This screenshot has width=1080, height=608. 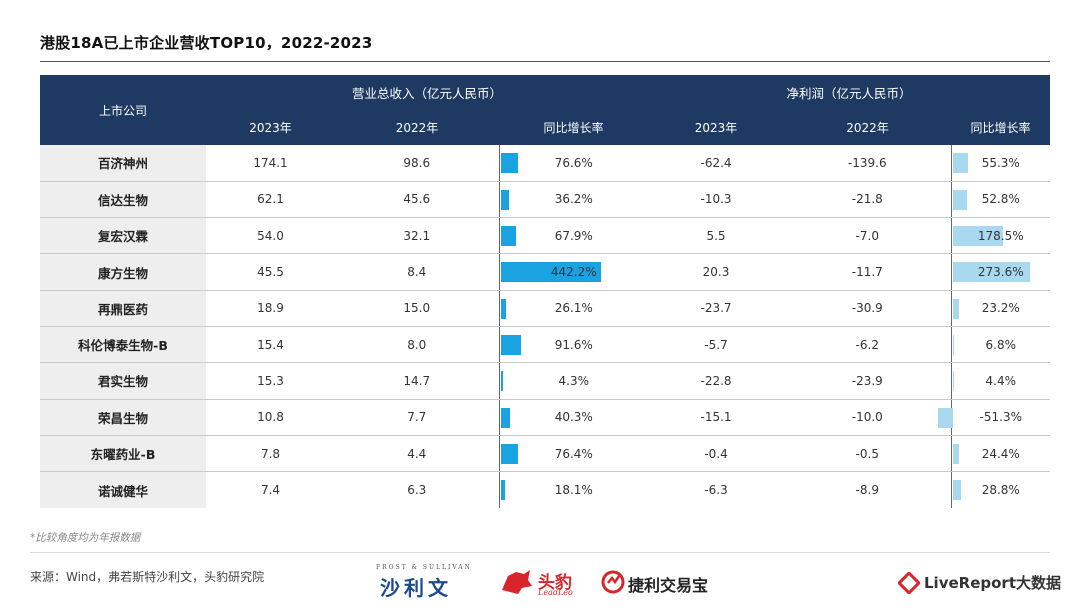 I want to click on profit-yoy-label: 178.5%, so click(x=1000, y=235).